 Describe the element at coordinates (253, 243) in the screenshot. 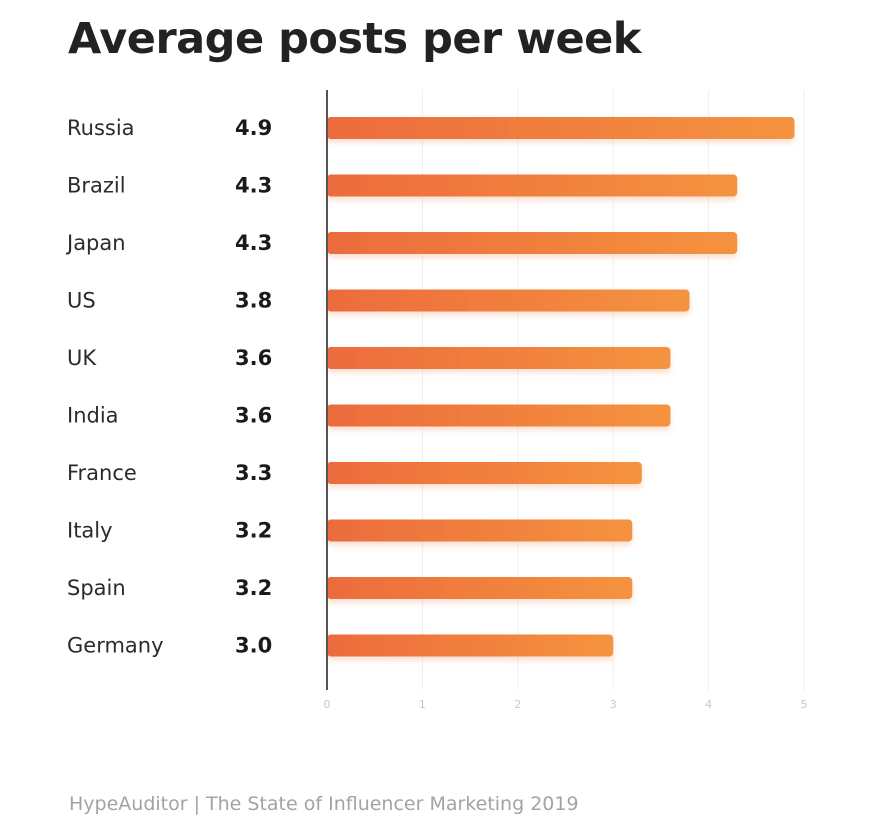

I see `value-label-japan: 4.3` at that location.